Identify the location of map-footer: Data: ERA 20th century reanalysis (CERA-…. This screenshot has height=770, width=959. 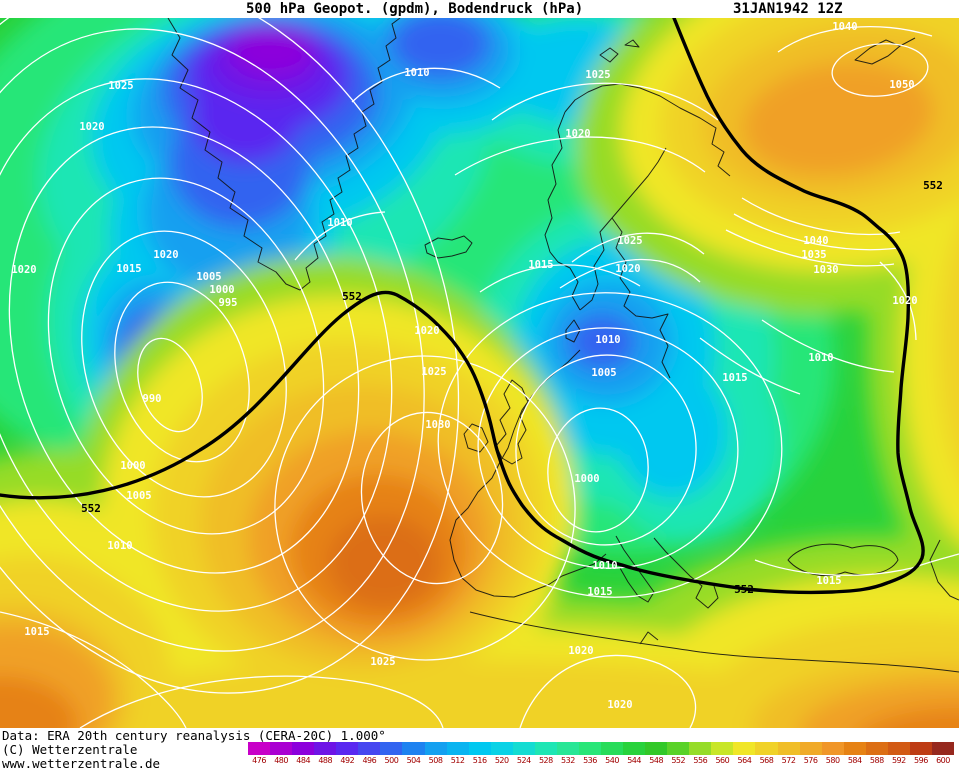
(479, 749).